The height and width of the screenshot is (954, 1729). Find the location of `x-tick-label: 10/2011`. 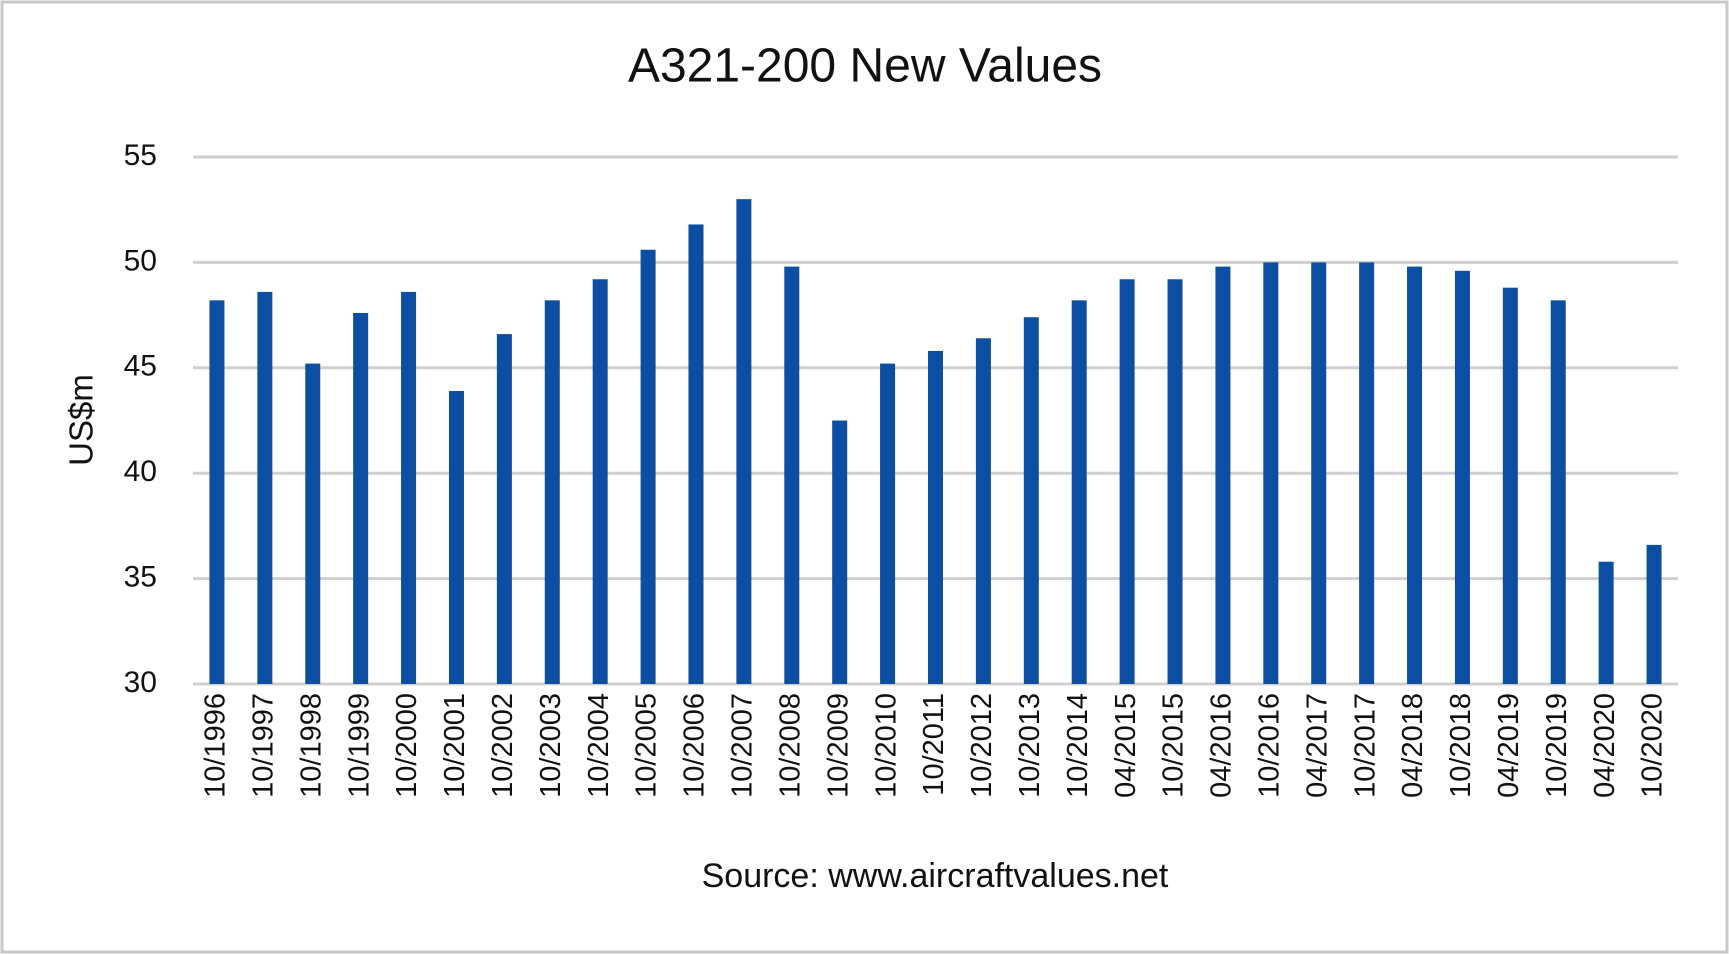

x-tick-label: 10/2011 is located at coordinates (934, 744).